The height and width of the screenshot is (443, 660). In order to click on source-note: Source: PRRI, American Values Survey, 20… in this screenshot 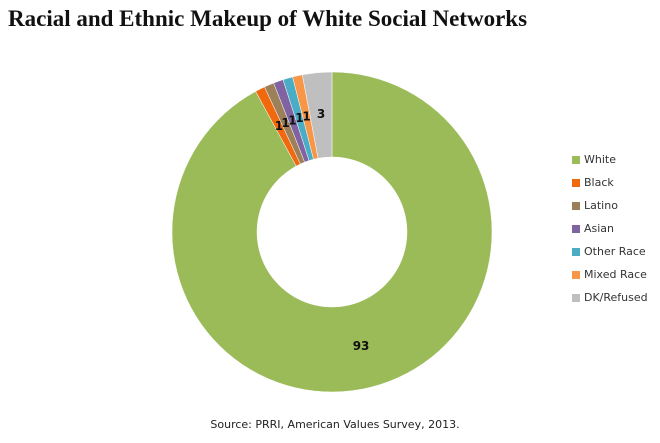, I will do `click(334, 424)`.